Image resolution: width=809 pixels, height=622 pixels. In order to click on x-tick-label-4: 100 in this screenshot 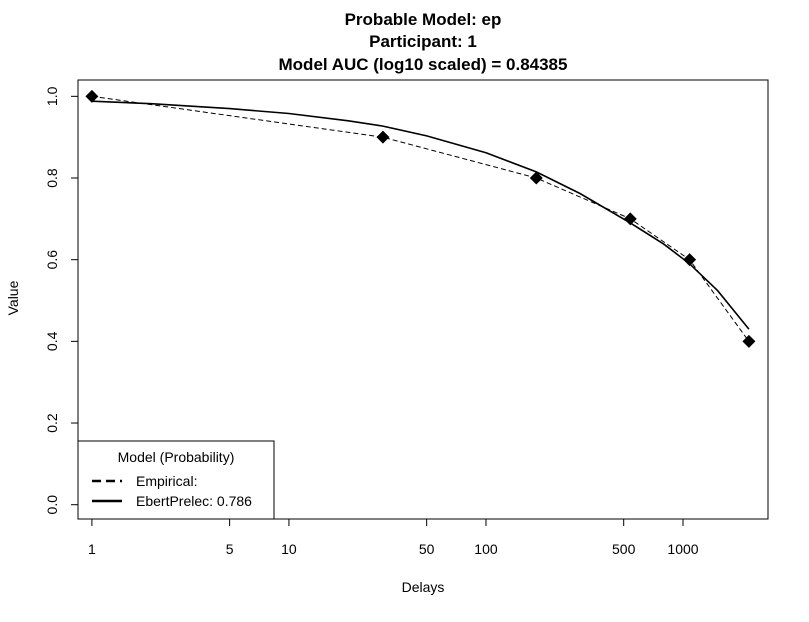, I will do `click(486, 549)`.